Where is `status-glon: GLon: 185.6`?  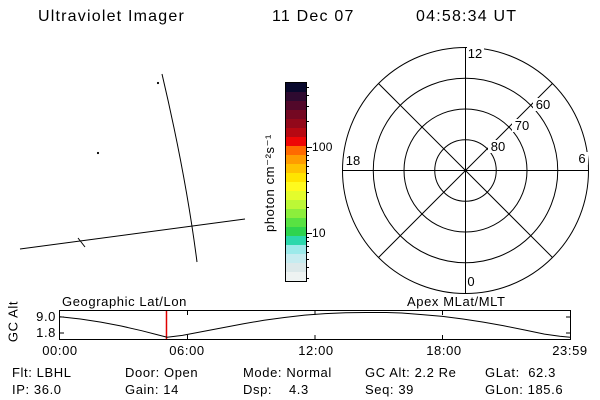 status-glon: GLon: 185.6 is located at coordinates (524, 389).